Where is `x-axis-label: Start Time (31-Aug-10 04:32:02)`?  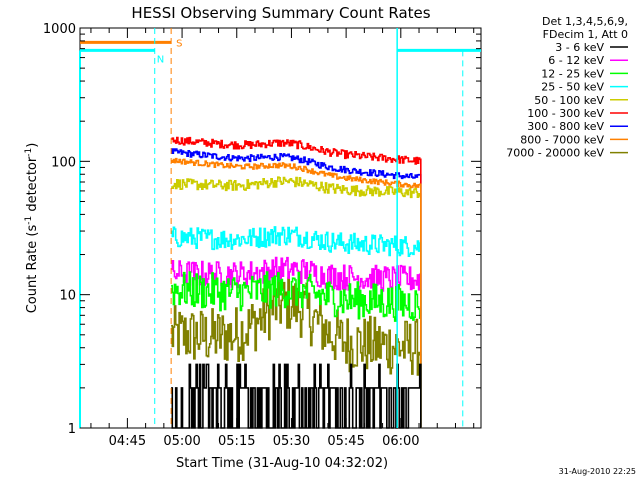
x-axis-label: Start Time (31-Aug-10 04:32:02) is located at coordinates (282, 463).